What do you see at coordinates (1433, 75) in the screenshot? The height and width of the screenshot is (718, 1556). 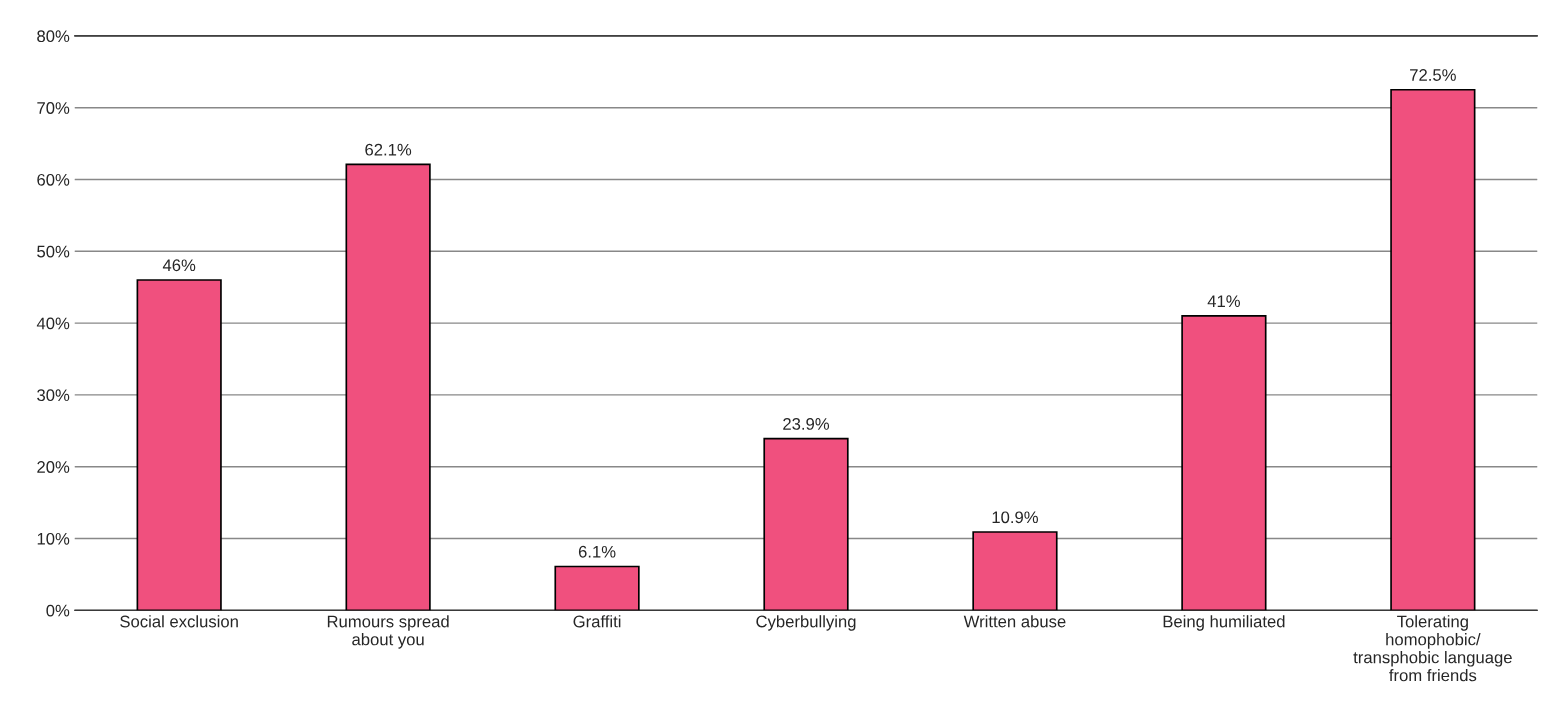 I see `data-label: 72.5%` at bounding box center [1433, 75].